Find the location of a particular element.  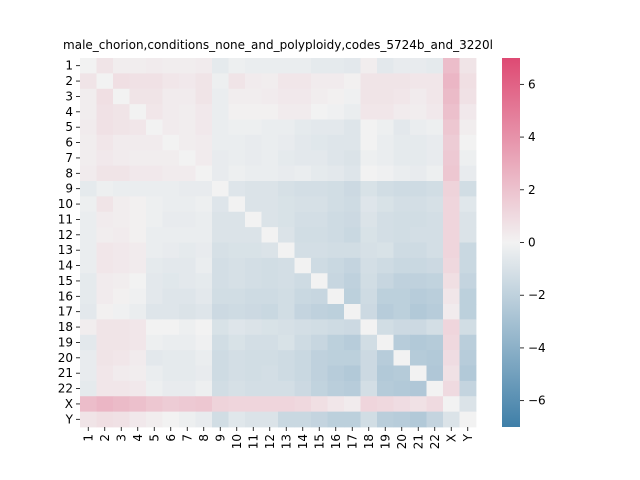

x-tick-label: 20 is located at coordinates (402, 441).